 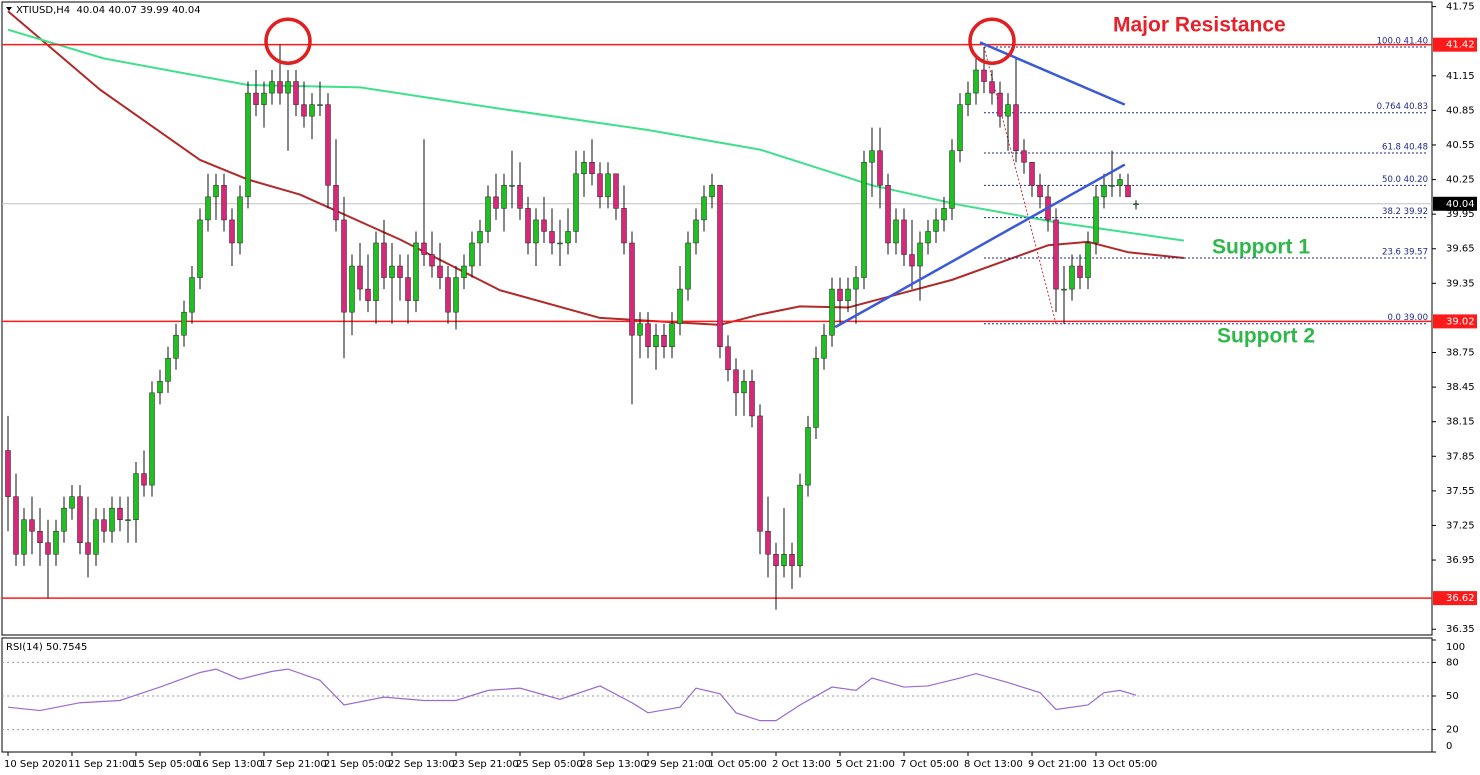 I want to click on chart-title: XTIUSD,H4 40.04 40.07 39.99 40.04, so click(x=108, y=10).